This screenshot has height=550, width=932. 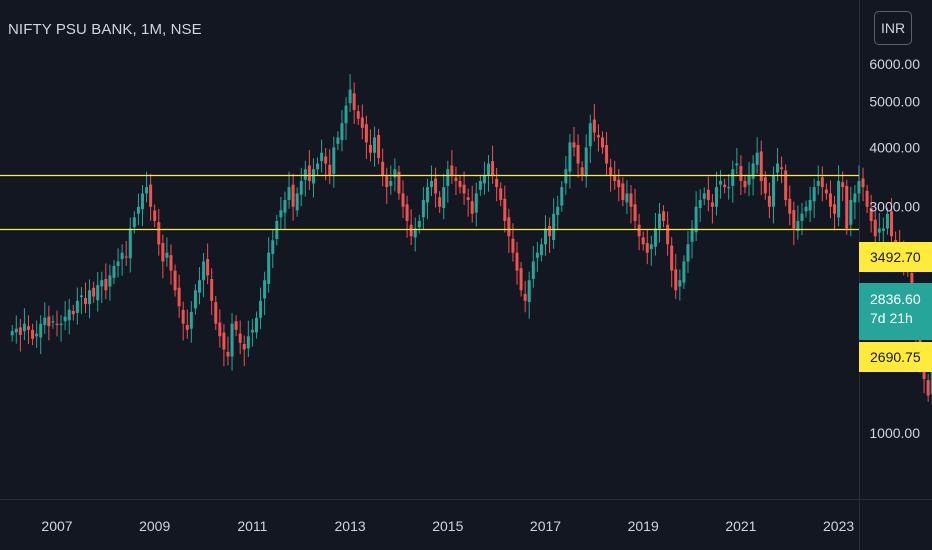 What do you see at coordinates (56, 526) in the screenshot?
I see `x-tick-label: 2007` at bounding box center [56, 526].